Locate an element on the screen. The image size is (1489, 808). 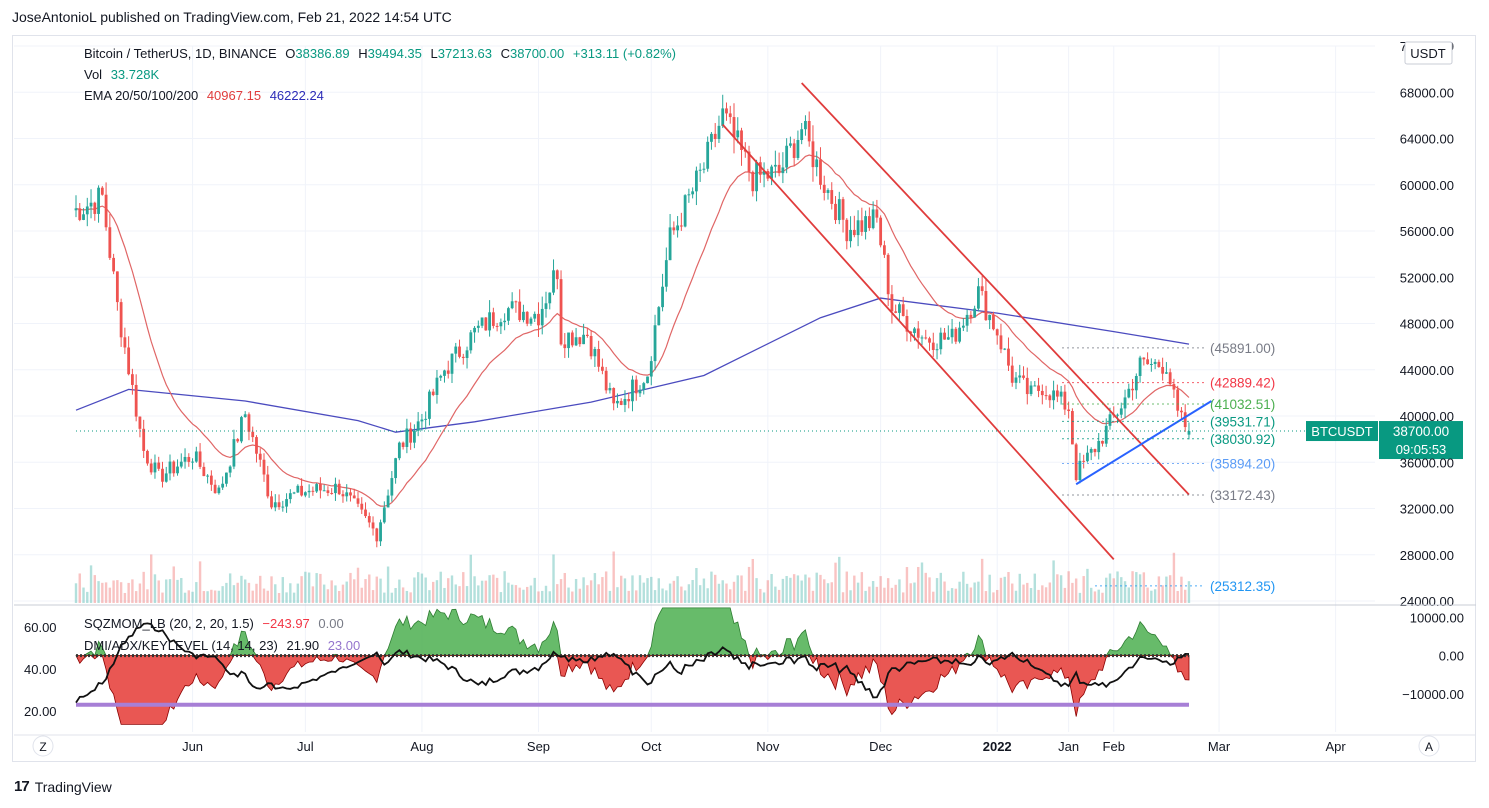
symbol-label: Bitcoin / TetherUS, 1D, BINANCE is located at coordinates (180, 53).